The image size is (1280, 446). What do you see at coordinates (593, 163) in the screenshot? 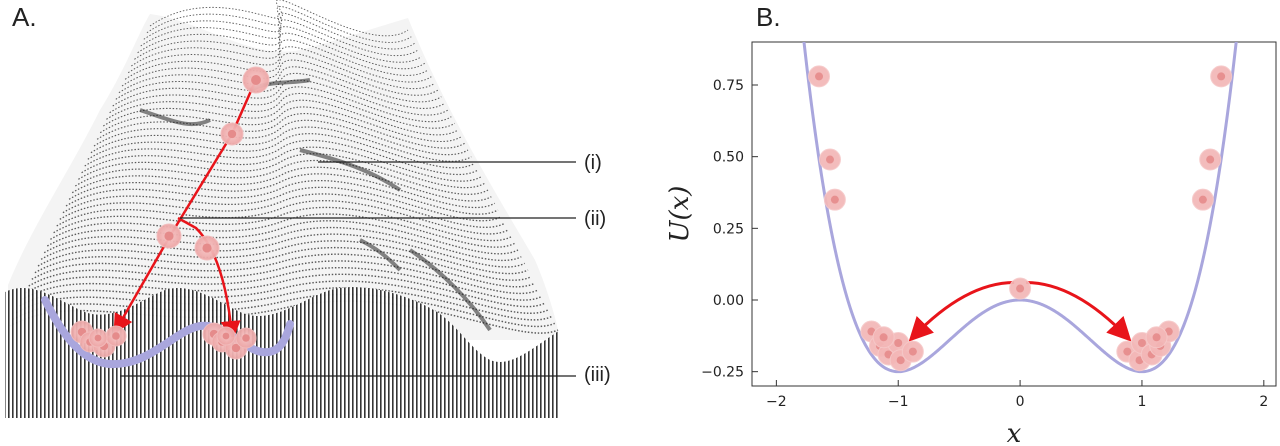
I see `label-i: (i)` at bounding box center [593, 163].